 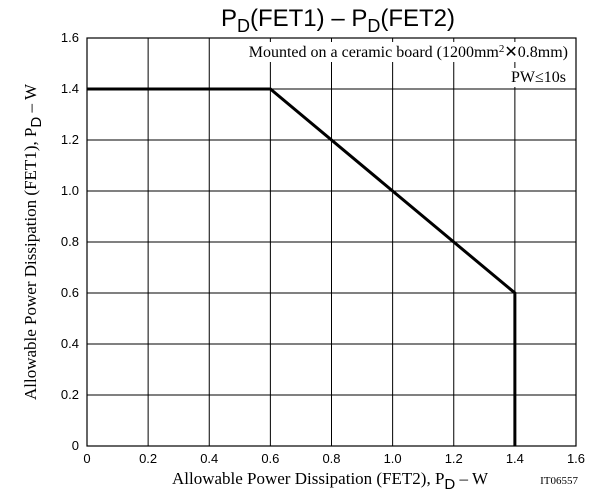 What do you see at coordinates (148, 458) in the screenshot?
I see `x-tick-label: 0.2` at bounding box center [148, 458].